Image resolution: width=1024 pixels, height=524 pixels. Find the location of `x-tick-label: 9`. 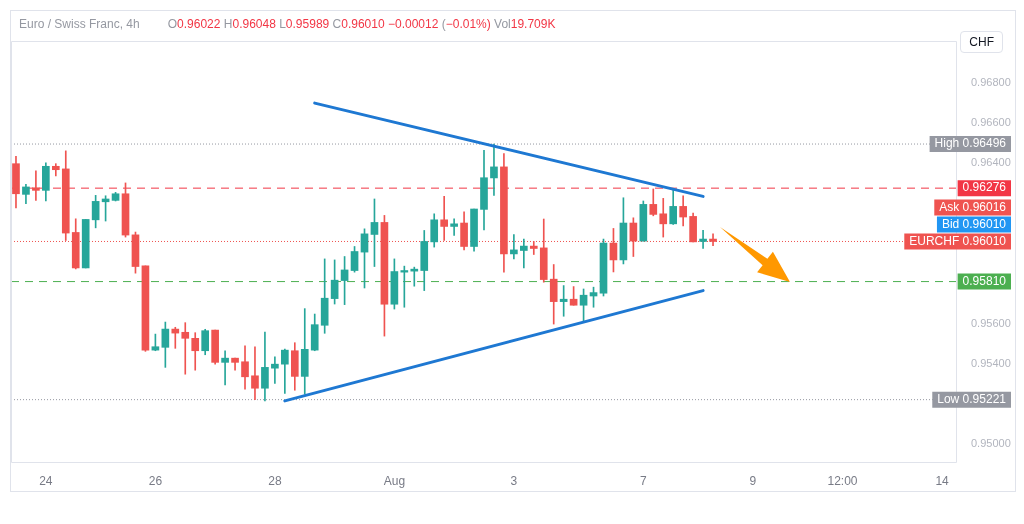

x-tick-label: 9 is located at coordinates (753, 480).